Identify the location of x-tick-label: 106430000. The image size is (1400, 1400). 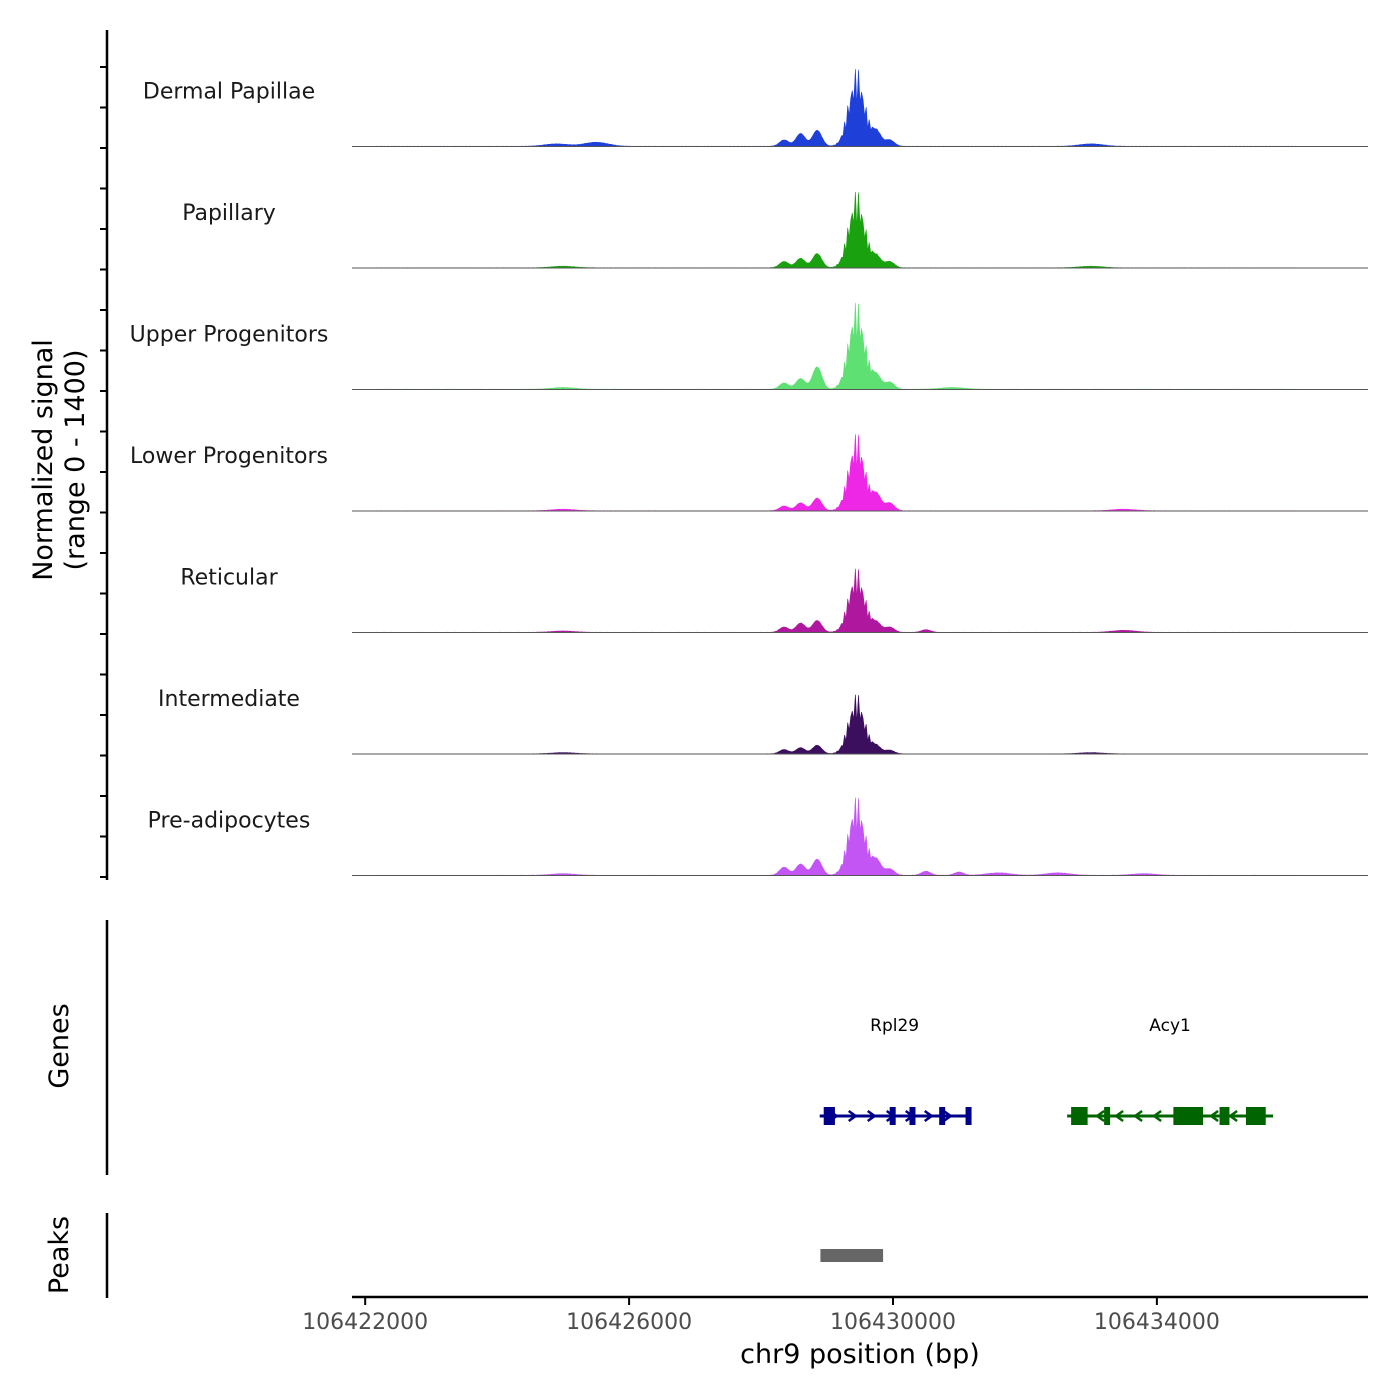
(893, 1322).